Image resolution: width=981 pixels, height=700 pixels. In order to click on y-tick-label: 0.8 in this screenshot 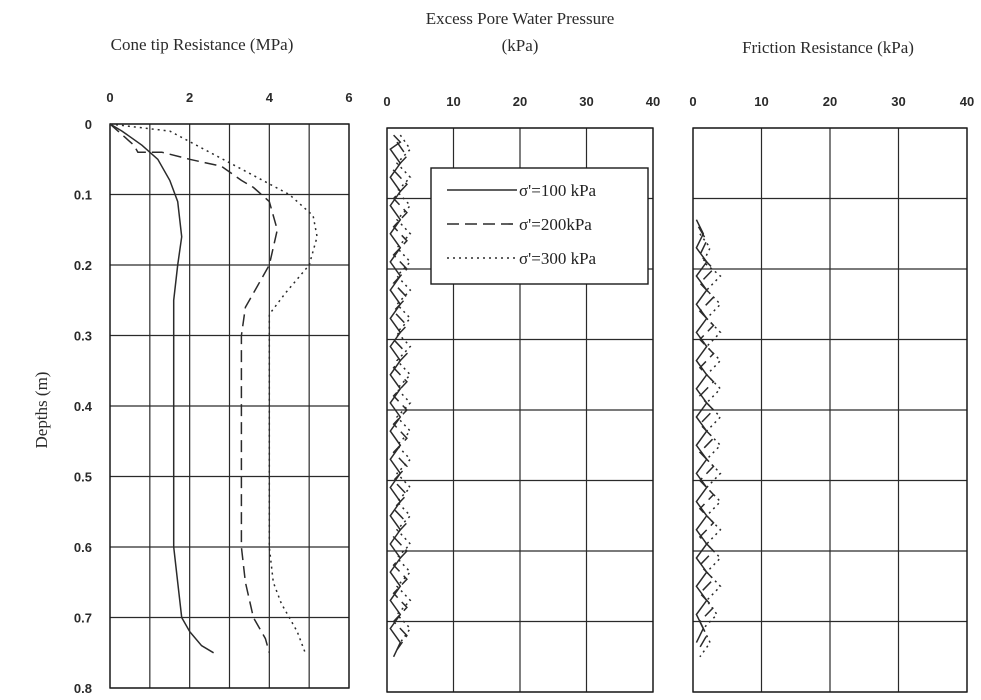, I will do `click(83, 688)`.